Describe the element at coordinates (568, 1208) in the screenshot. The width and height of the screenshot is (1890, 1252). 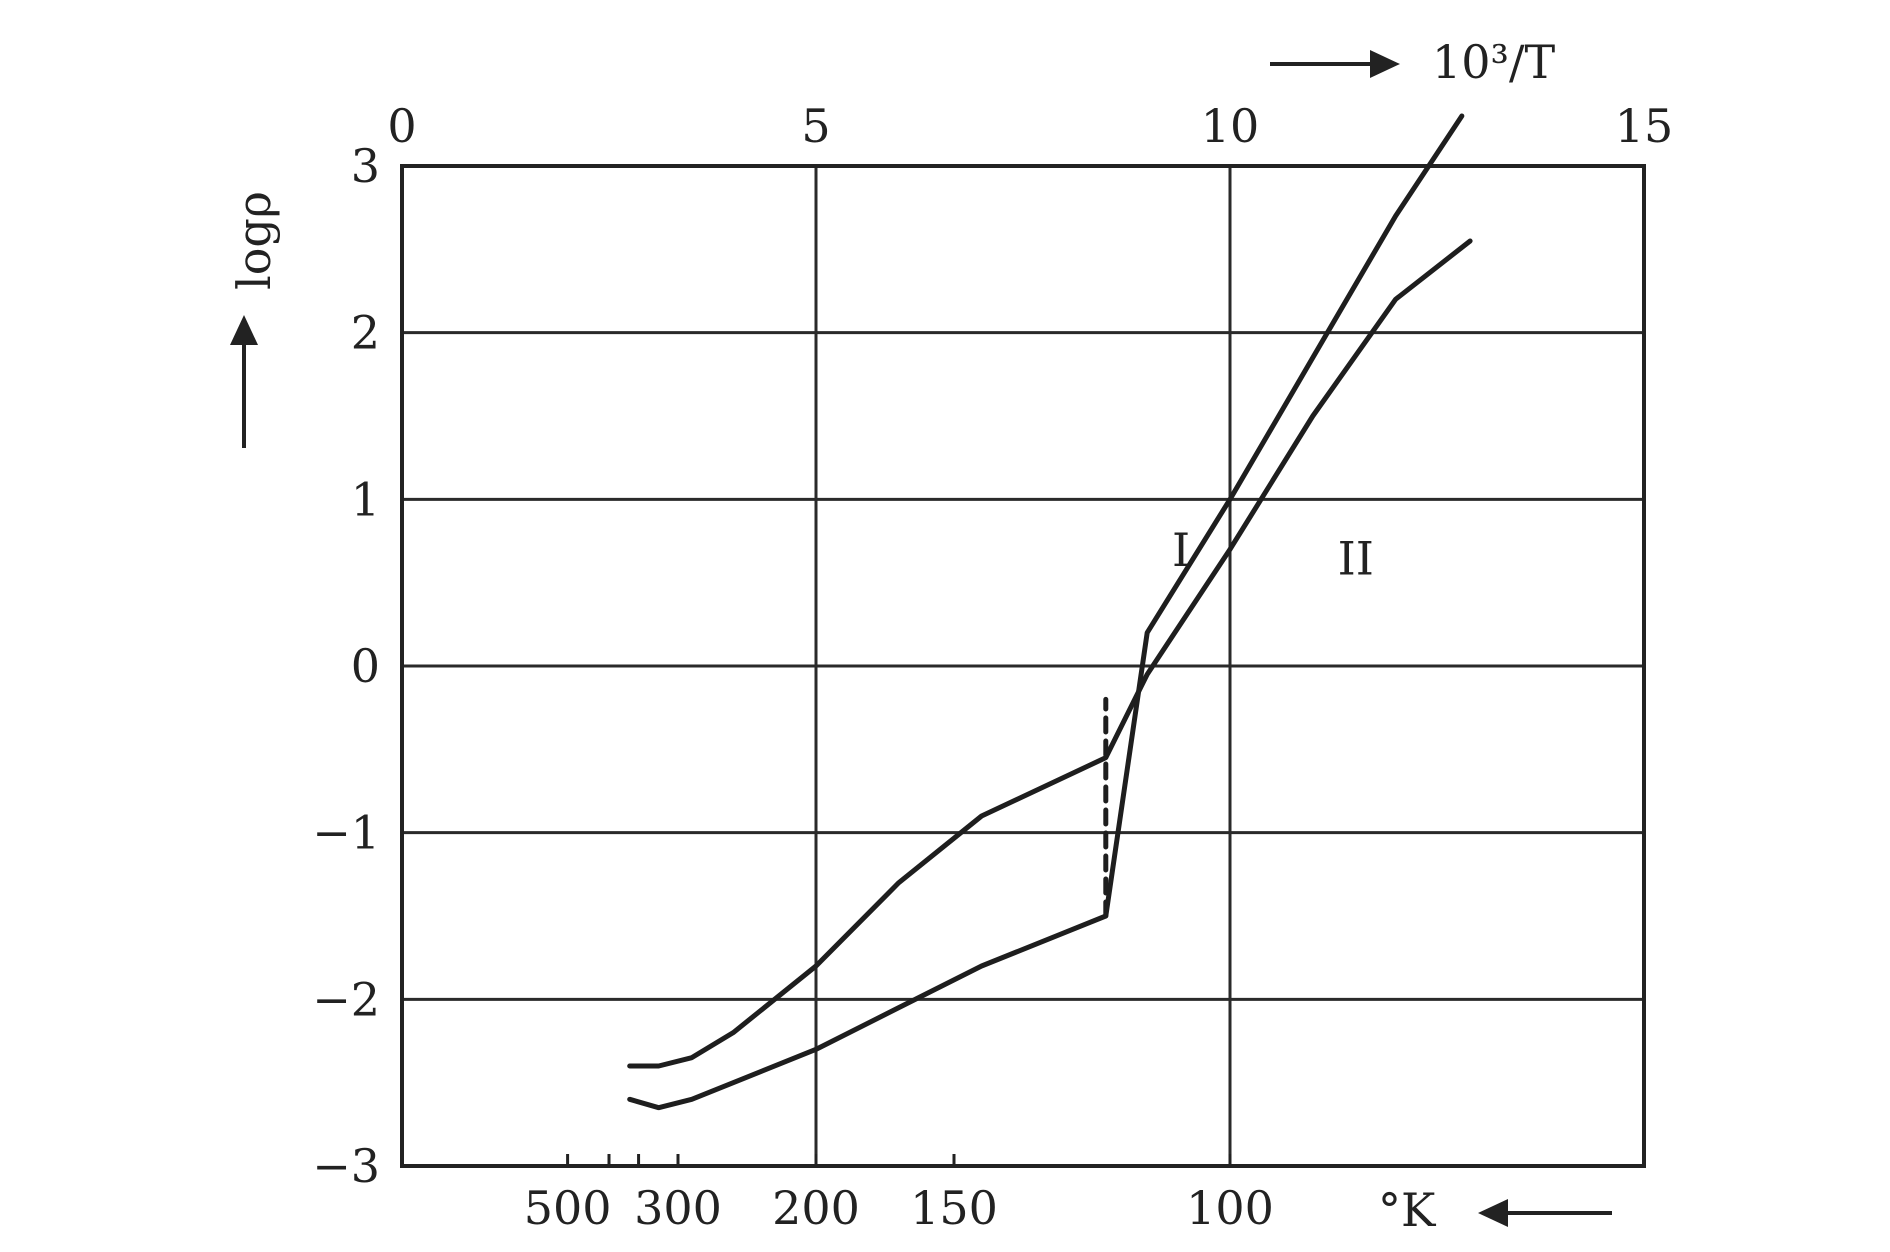
I see `bottom-tick-label: 500` at that location.